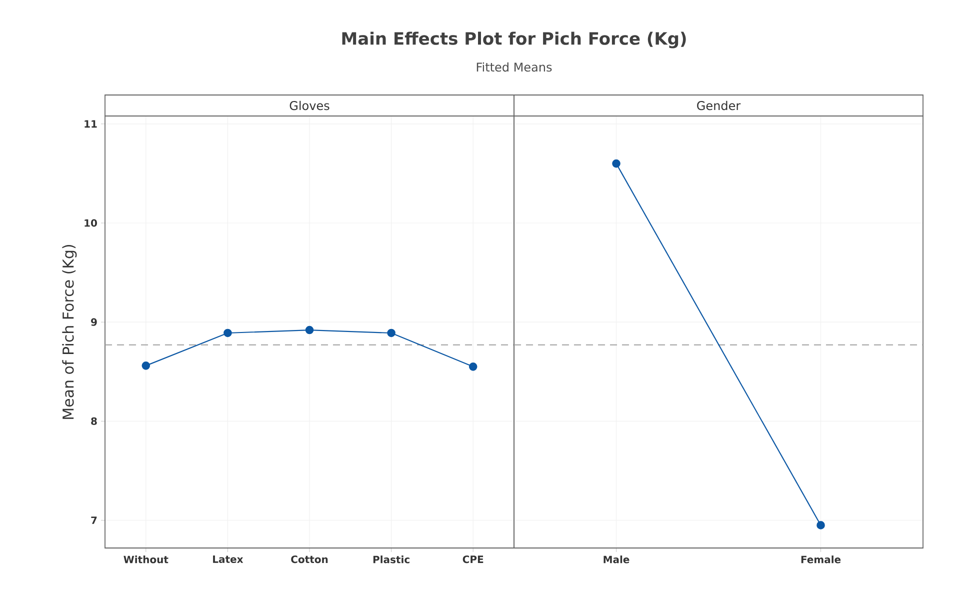 The height and width of the screenshot is (592, 955). I want to click on x-tick-label: CPE, so click(473, 560).